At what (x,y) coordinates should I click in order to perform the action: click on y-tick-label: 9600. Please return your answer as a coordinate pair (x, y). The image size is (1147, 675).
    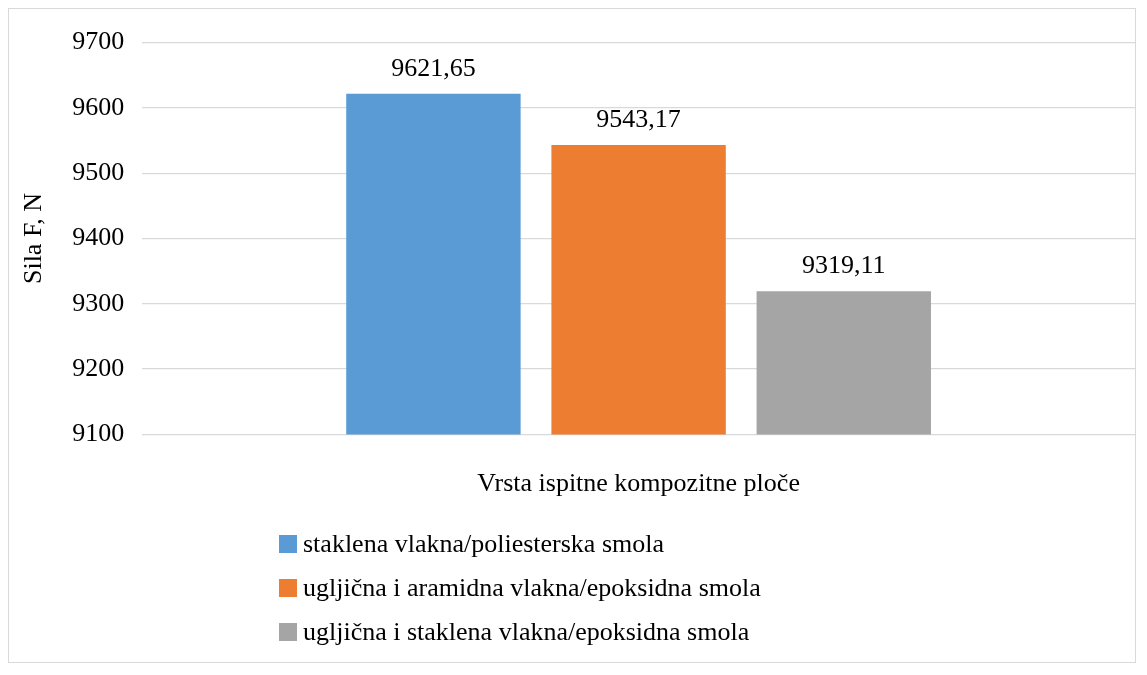
    Looking at the image, I should click on (98, 106).